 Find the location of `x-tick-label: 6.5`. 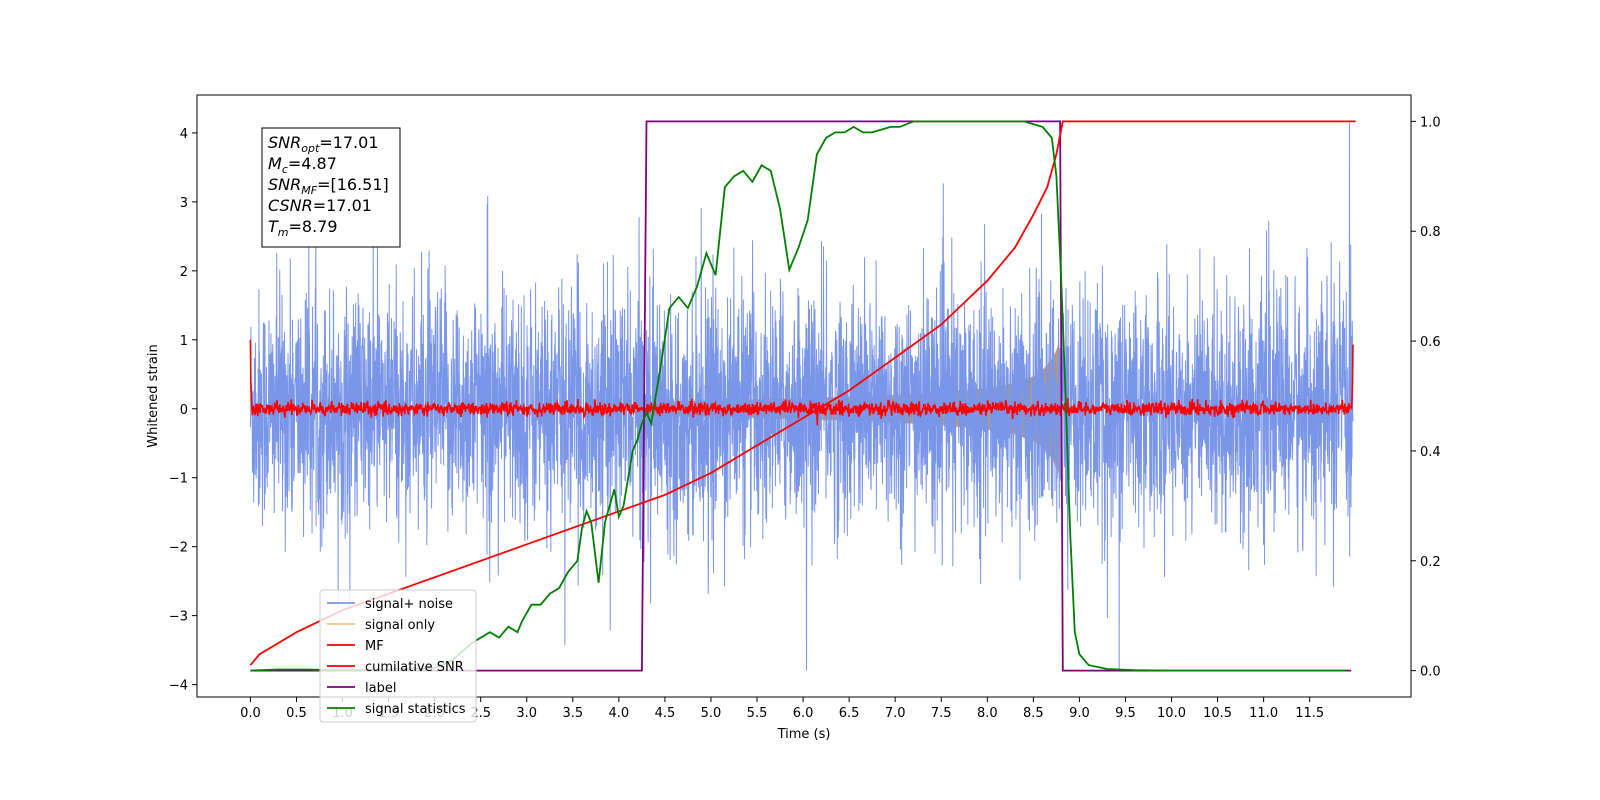

x-tick-label: 6.5 is located at coordinates (849, 713).